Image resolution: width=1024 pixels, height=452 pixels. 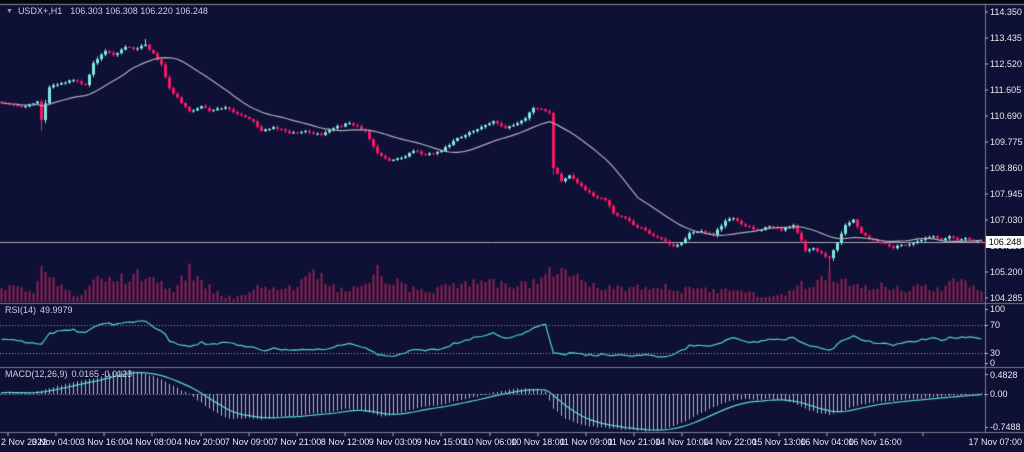 I want to click on time-axis-label: 14 Nov 10:00, so click(x=682, y=442).